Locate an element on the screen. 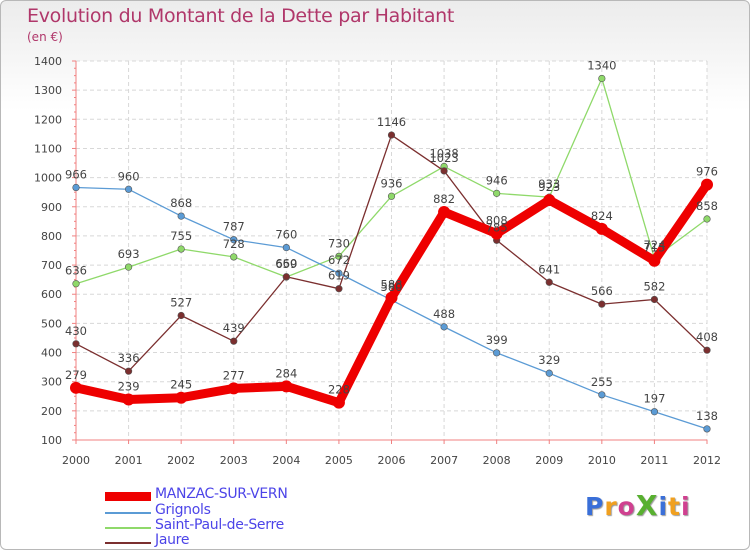 This screenshot has height=550, width=750. data-label: 399 is located at coordinates (497, 340).